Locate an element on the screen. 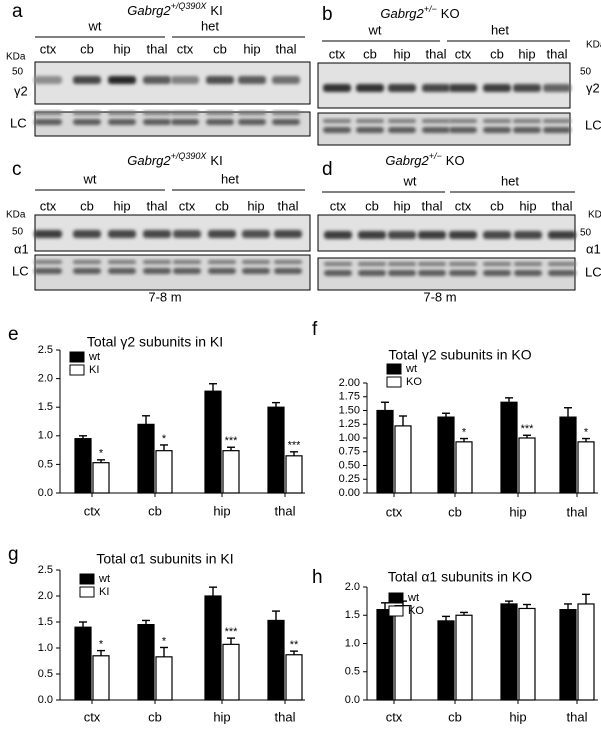 Image resolution: width=601 pixels, height=746 pixels. group-label: wt is located at coordinates (410, 180).